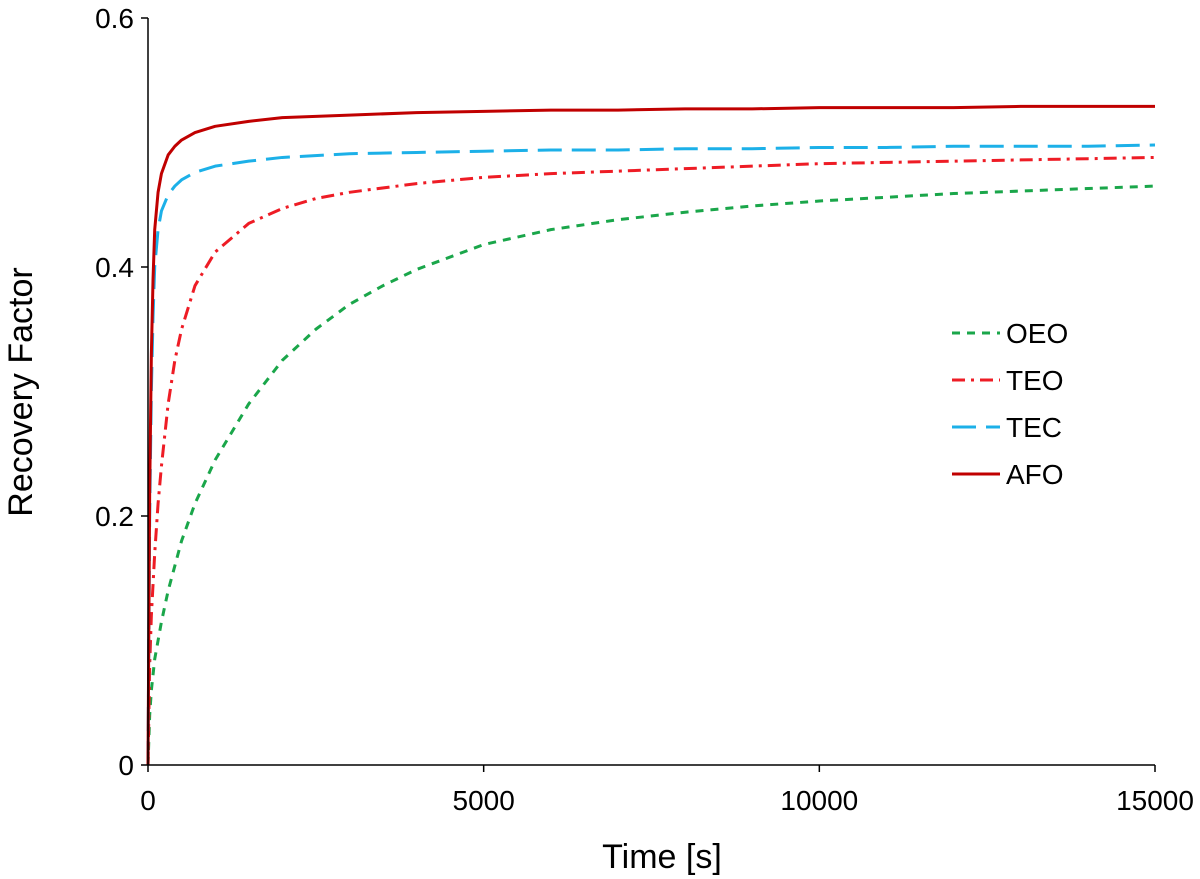 The width and height of the screenshot is (1200, 879). Describe the element at coordinates (1034, 427) in the screenshot. I see `legend-label-tec: TEC` at that location.